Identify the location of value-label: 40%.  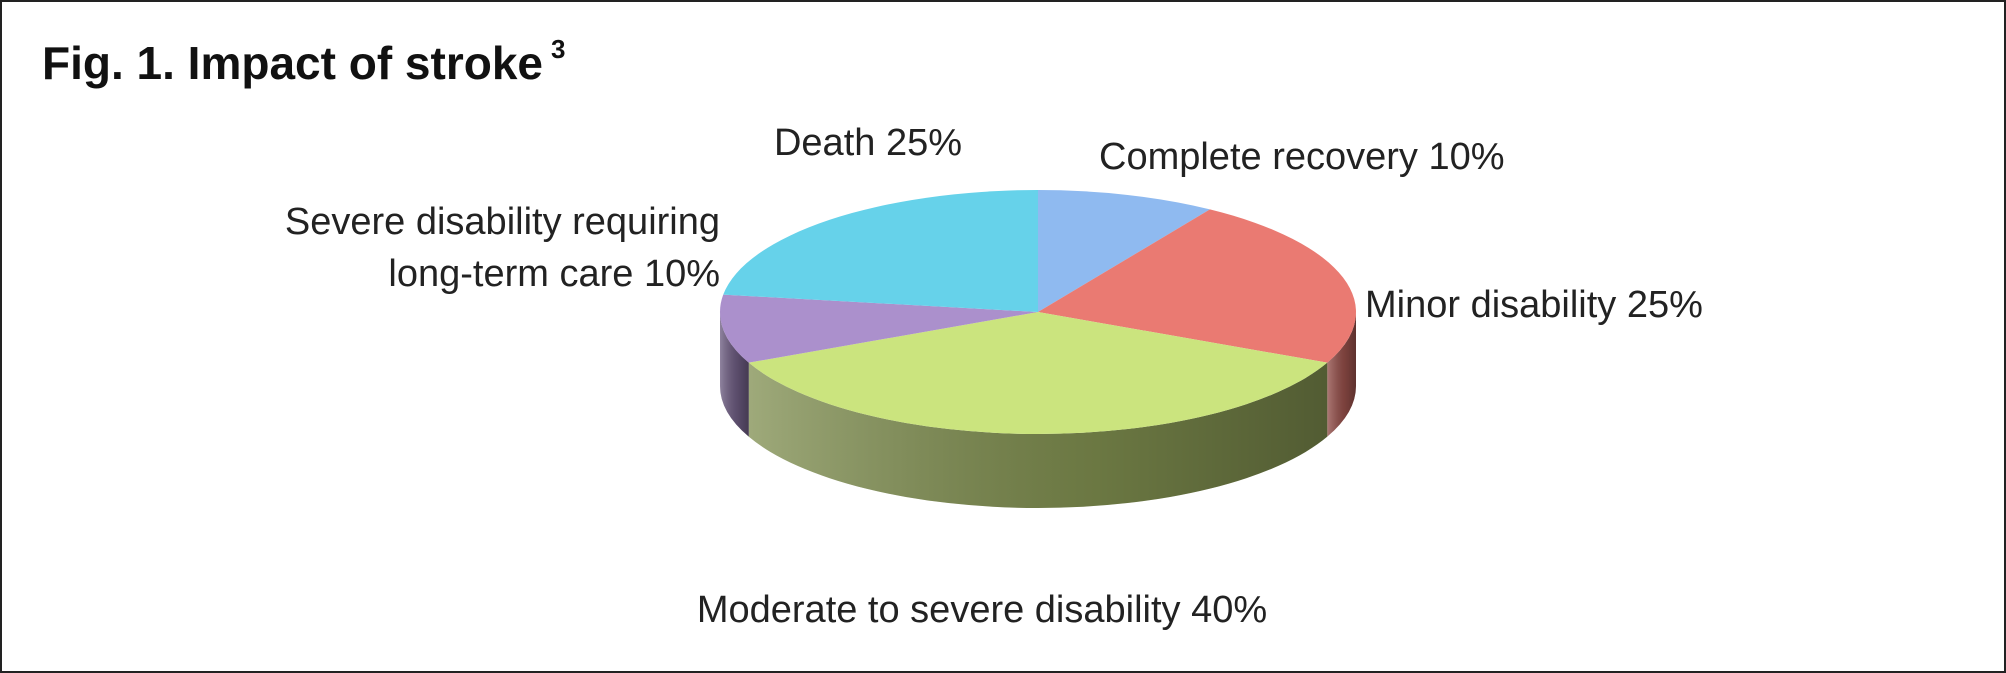
(1229, 610).